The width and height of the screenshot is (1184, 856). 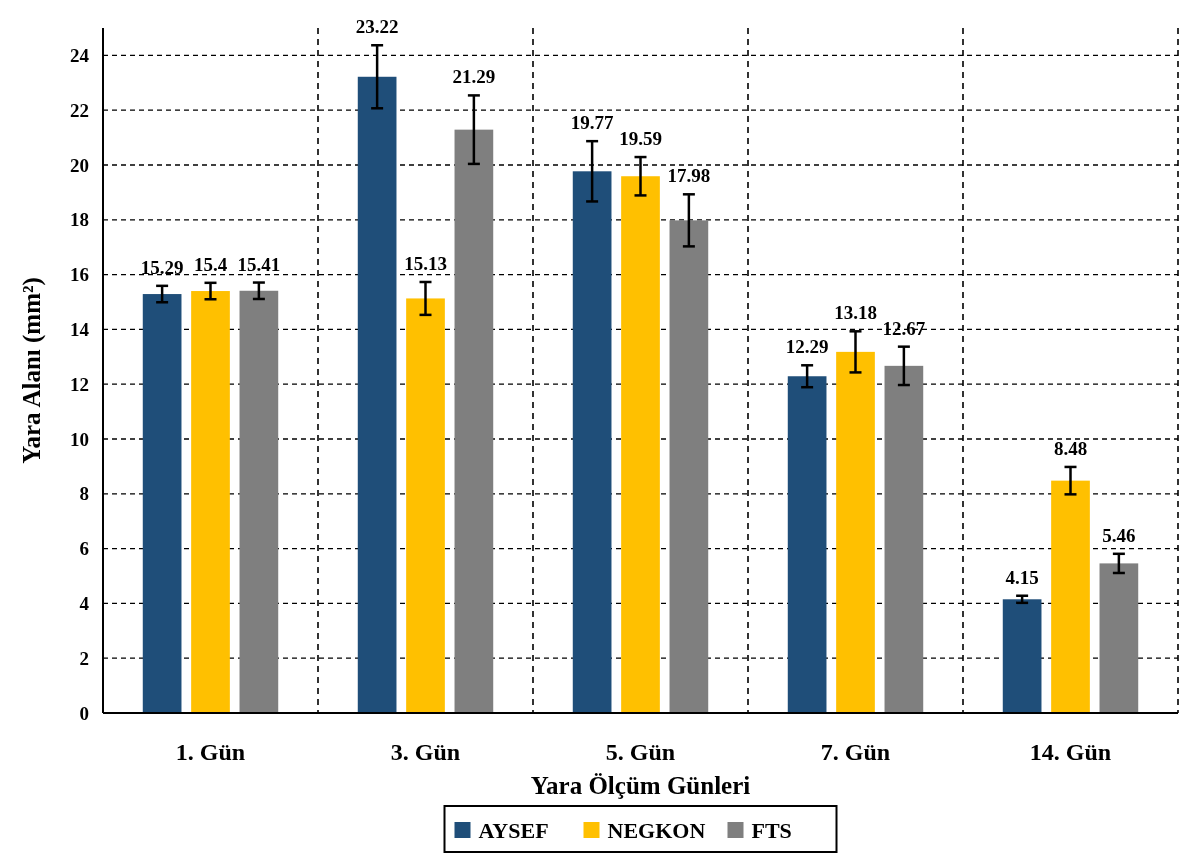 I want to click on x-tick-label: 1. Gün, so click(x=210, y=752).